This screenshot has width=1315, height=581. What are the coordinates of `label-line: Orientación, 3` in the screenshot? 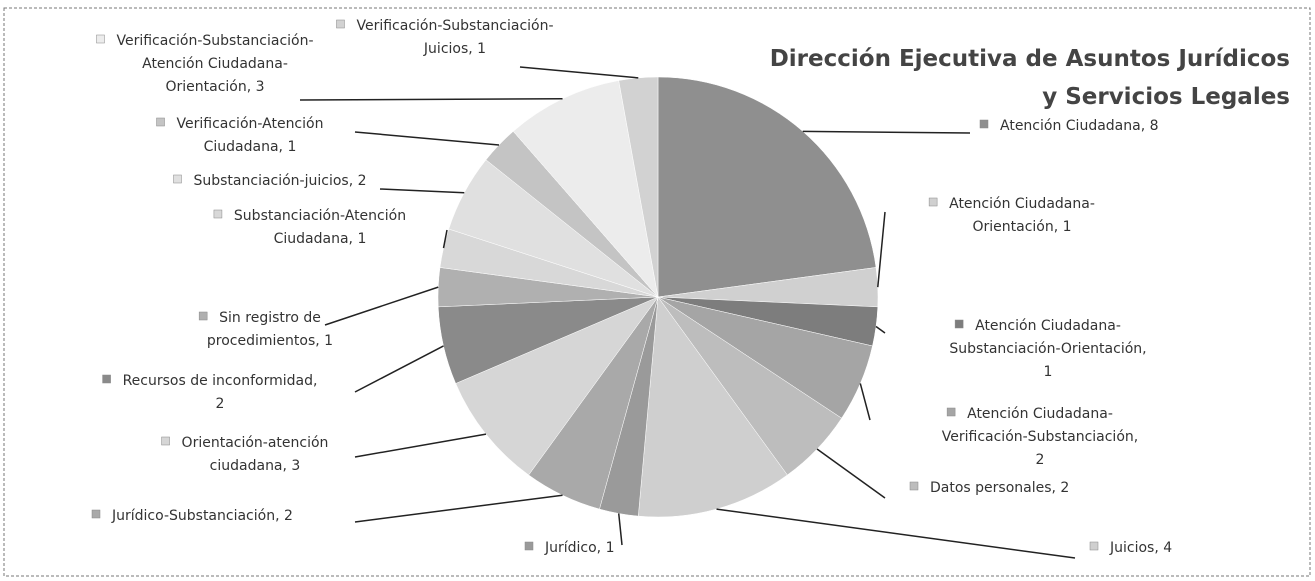 It's located at (214, 87).